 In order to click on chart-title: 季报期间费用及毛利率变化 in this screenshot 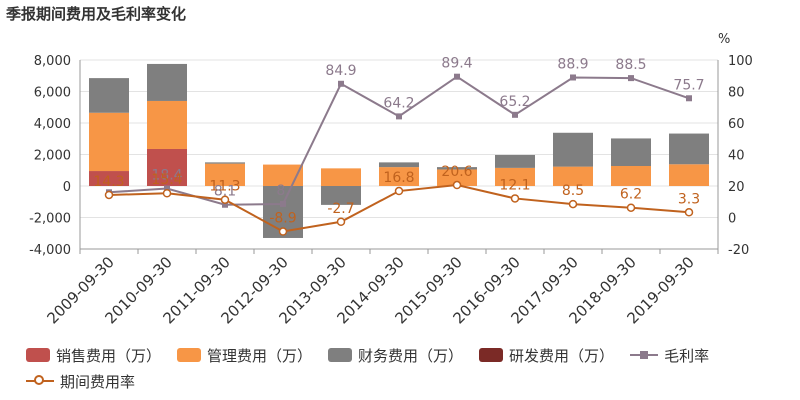, I will do `click(96, 14)`.